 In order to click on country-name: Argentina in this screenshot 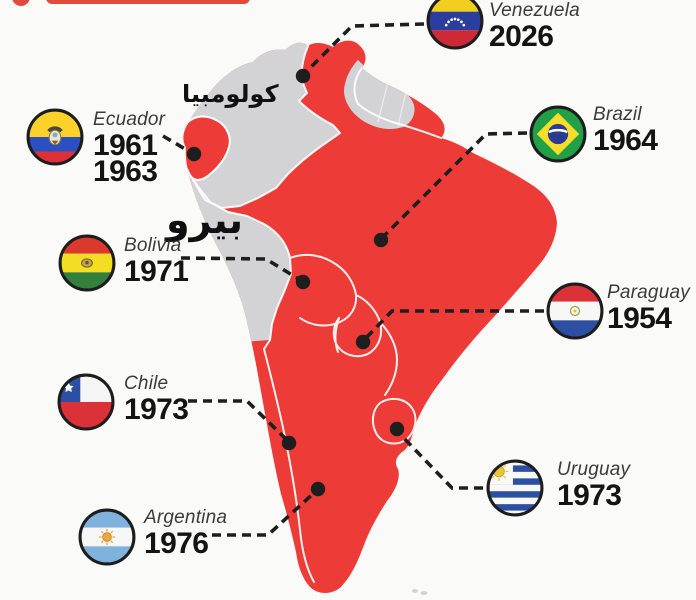, I will do `click(186, 517)`.